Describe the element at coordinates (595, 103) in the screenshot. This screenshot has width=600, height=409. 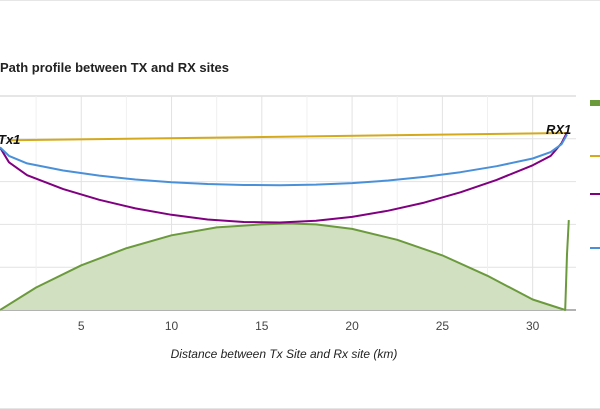
I see `legend-swatch-terrain` at that location.